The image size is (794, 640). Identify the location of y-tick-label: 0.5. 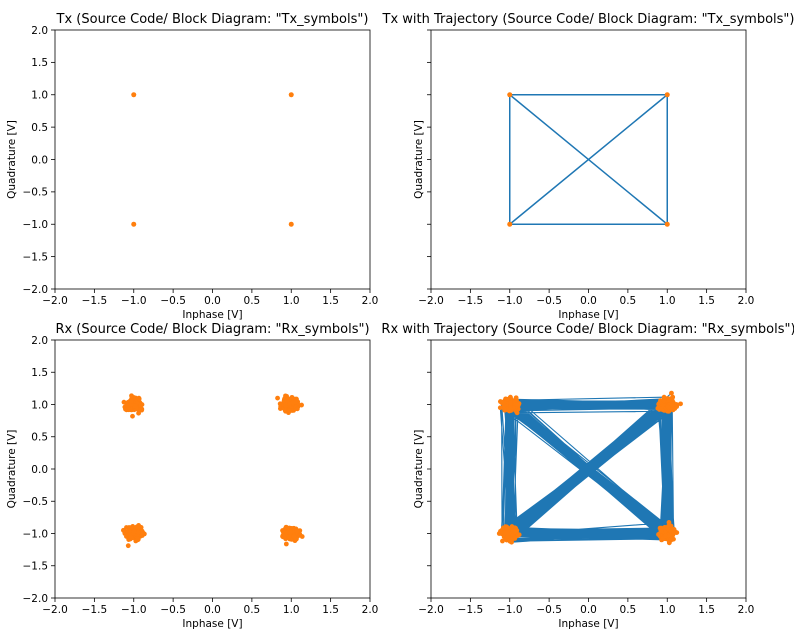
(39, 128).